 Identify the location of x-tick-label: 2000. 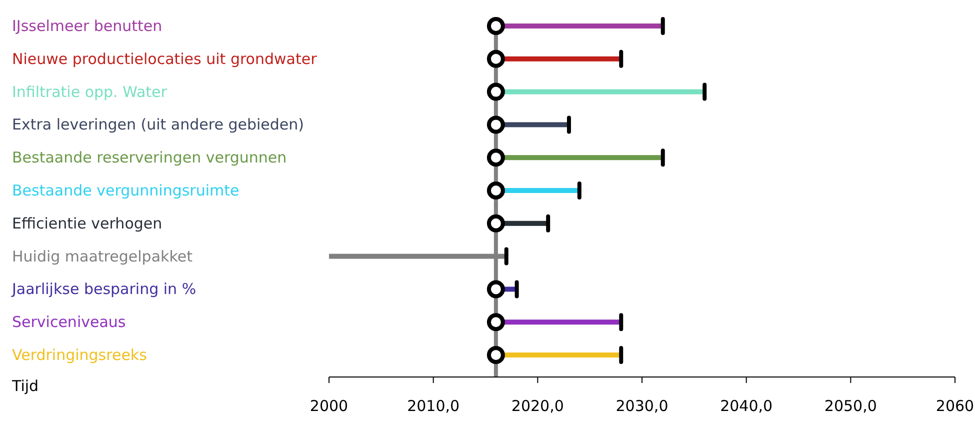
(329, 406).